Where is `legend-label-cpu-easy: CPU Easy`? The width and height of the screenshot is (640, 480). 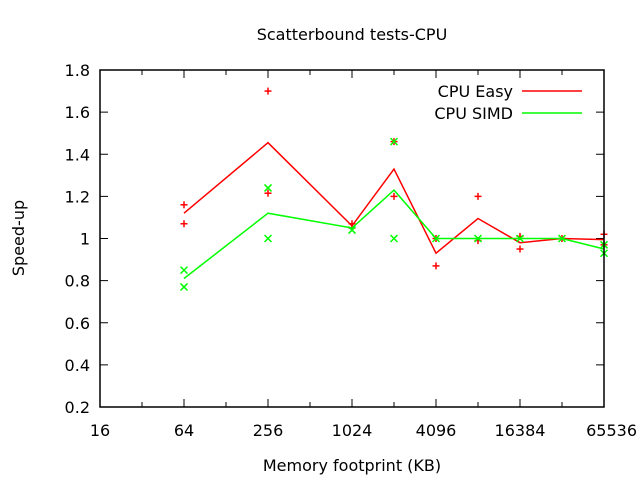
legend-label-cpu-easy: CPU Easy is located at coordinates (475, 91).